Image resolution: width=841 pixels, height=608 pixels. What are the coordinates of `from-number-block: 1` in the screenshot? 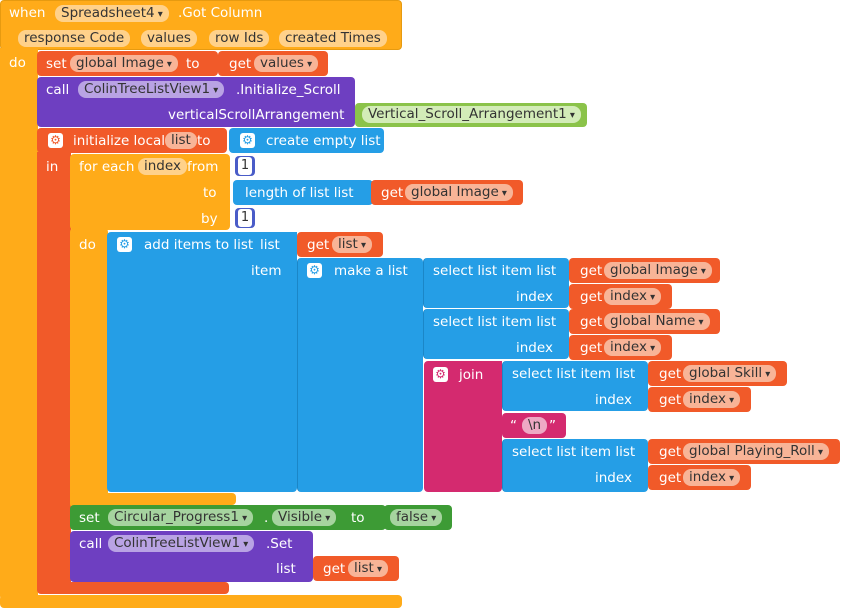 It's located at (245, 166).